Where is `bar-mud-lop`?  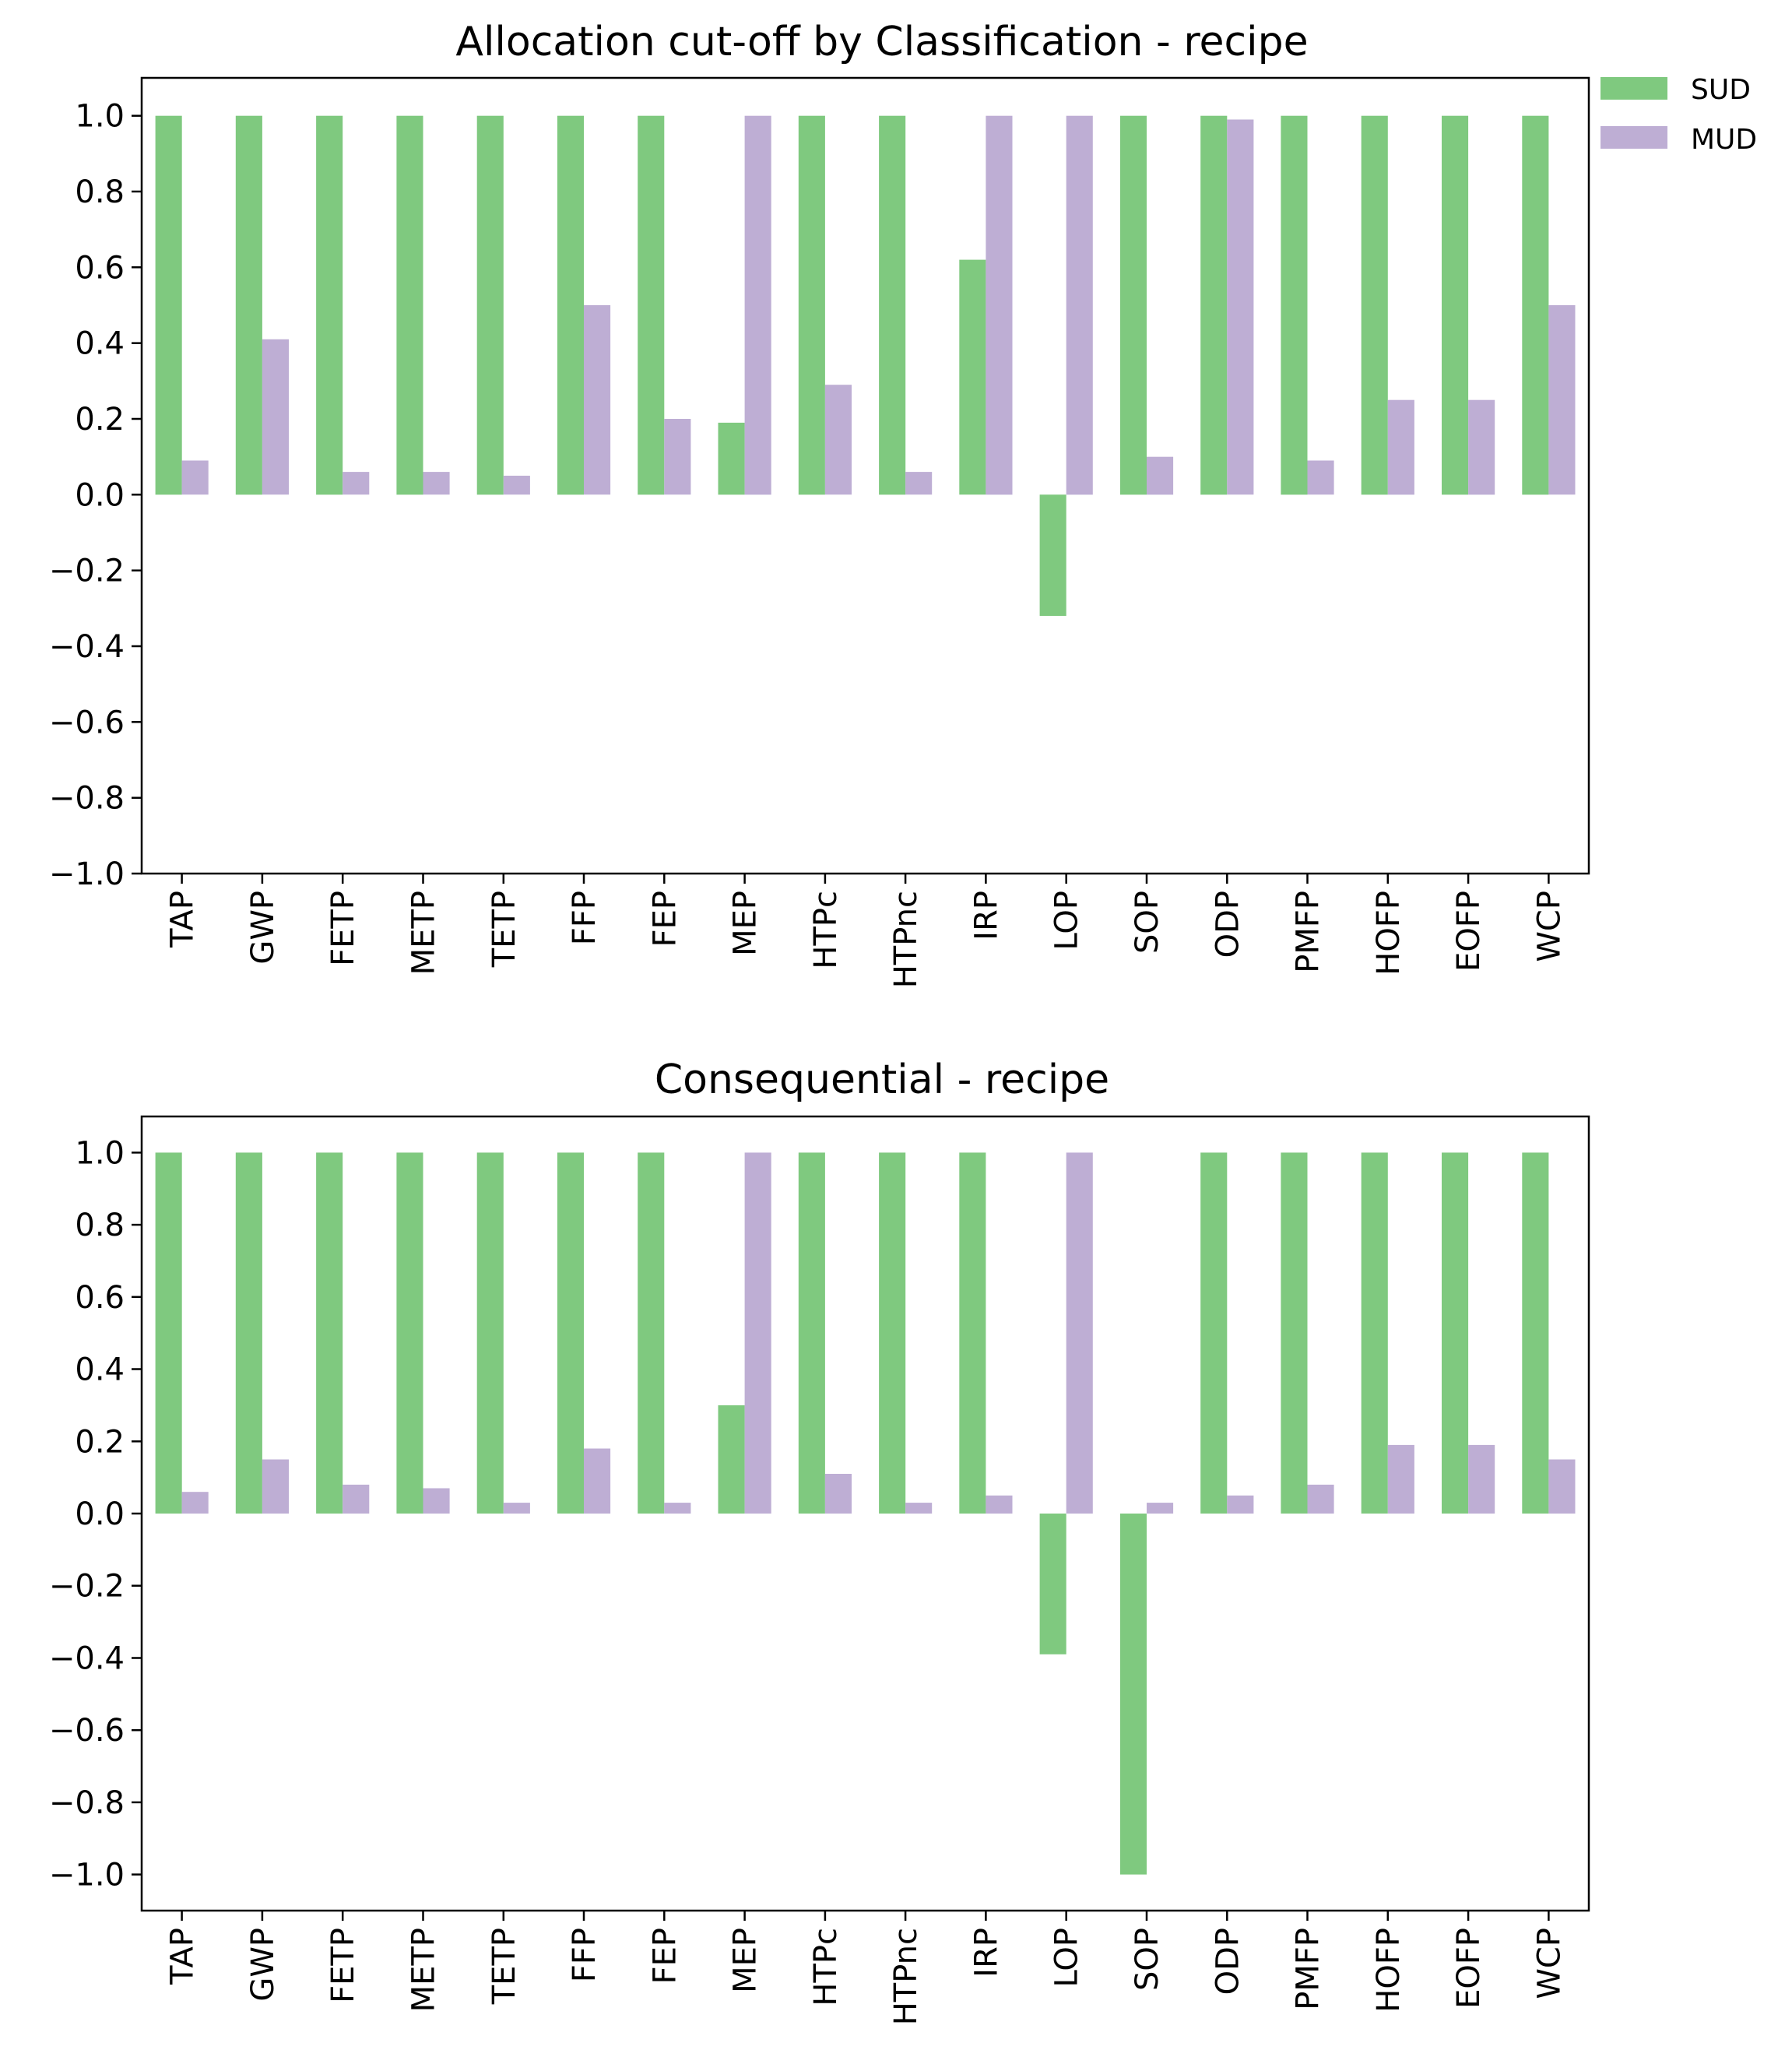 bar-mud-lop is located at coordinates (1079, 305).